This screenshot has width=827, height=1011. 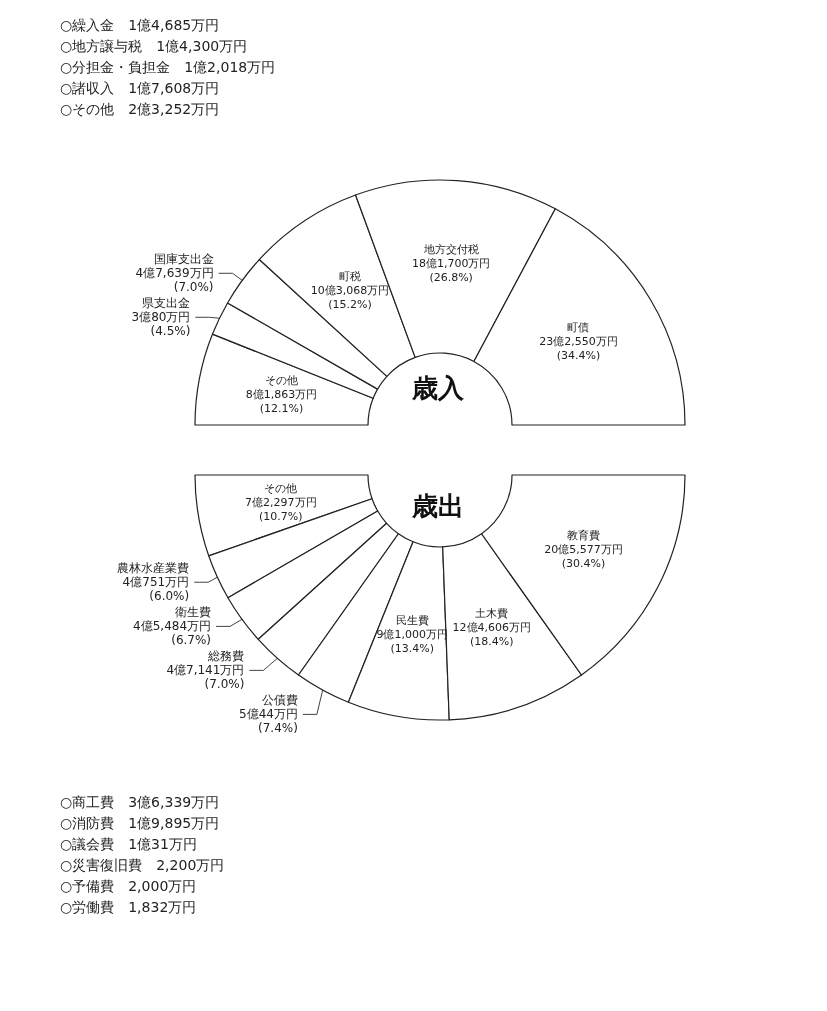 I want to click on text: ○災害復旧費 2,200万円, so click(x=142, y=865).